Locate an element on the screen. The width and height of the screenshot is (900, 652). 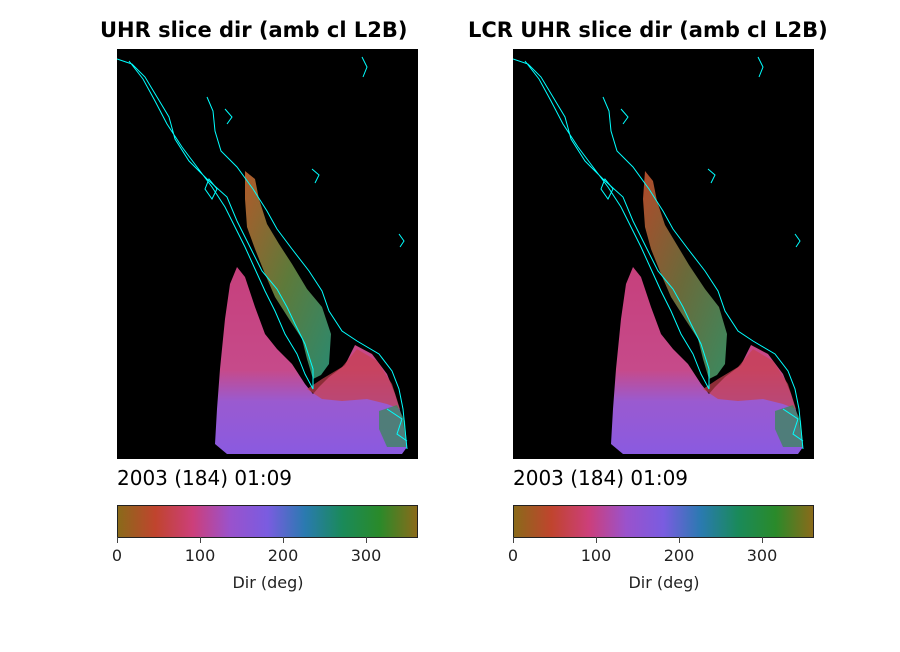
left-panel-title: UHR slice dir (amb cl L2B) is located at coordinates (254, 30).